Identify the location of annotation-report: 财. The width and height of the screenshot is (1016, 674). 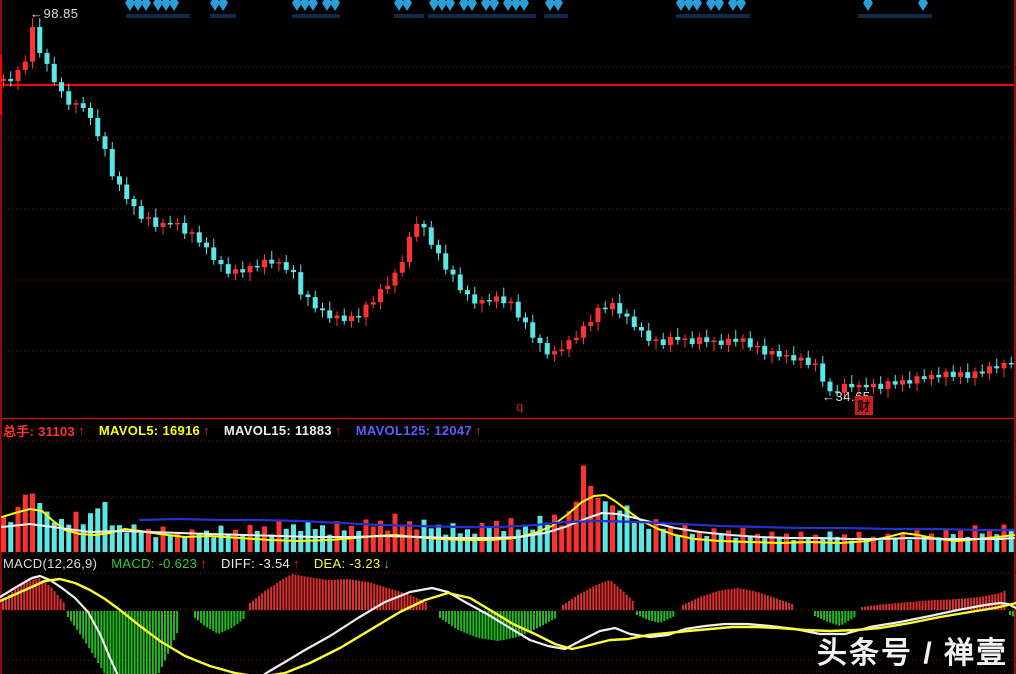
(864, 405).